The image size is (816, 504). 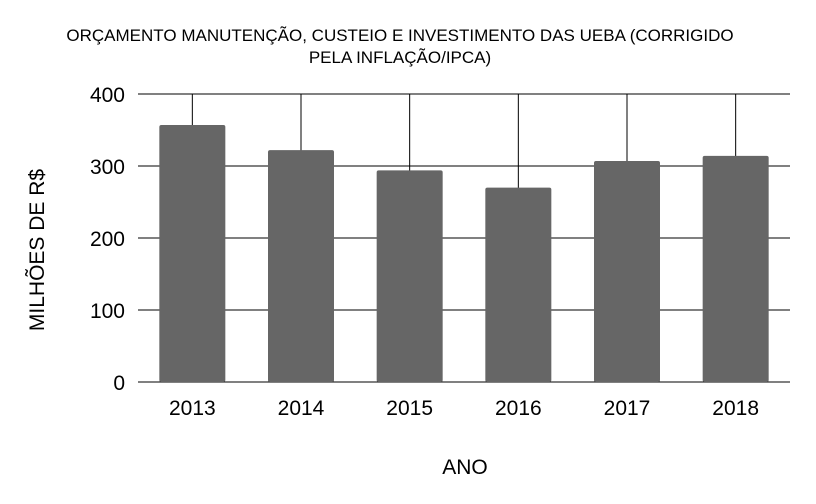 I want to click on x-tick-label-2018: 2018, so click(x=735, y=408).